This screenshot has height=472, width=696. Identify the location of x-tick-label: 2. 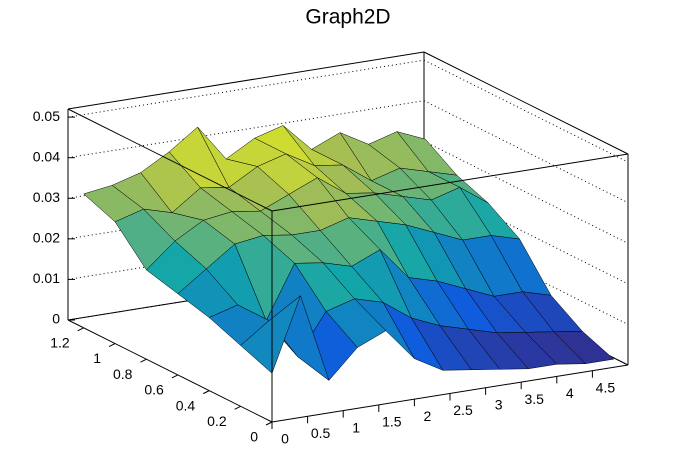
(428, 416).